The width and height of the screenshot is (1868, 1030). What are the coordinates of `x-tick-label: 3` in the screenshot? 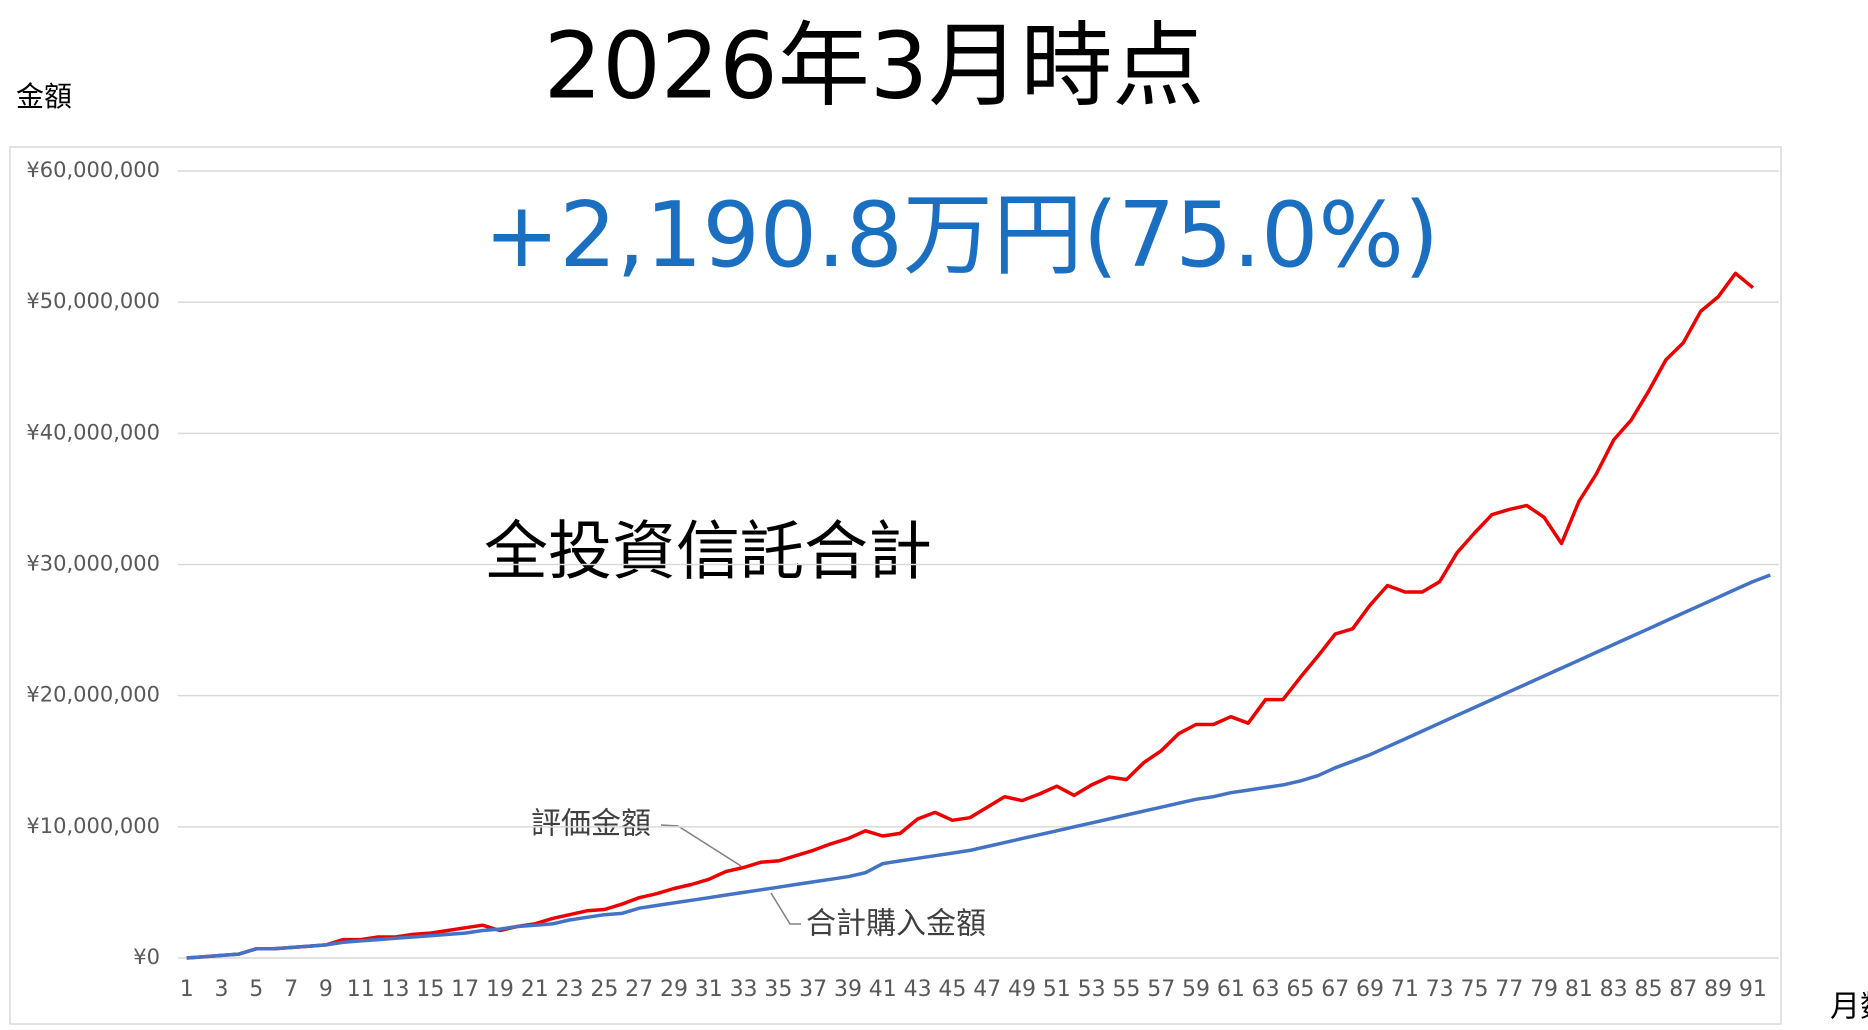 It's located at (222, 989).